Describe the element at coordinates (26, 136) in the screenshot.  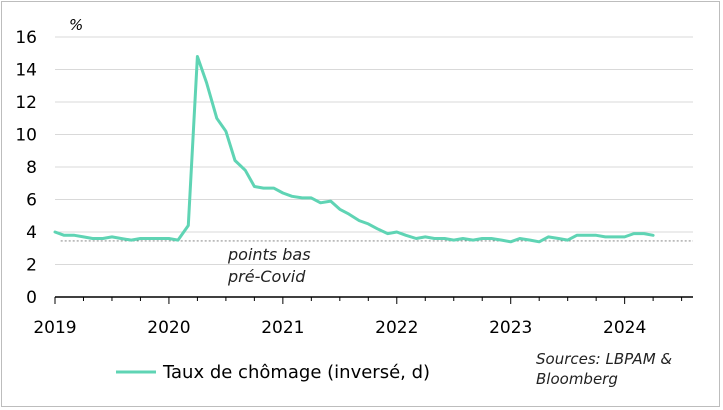
I see `y-tick-label: 10` at that location.